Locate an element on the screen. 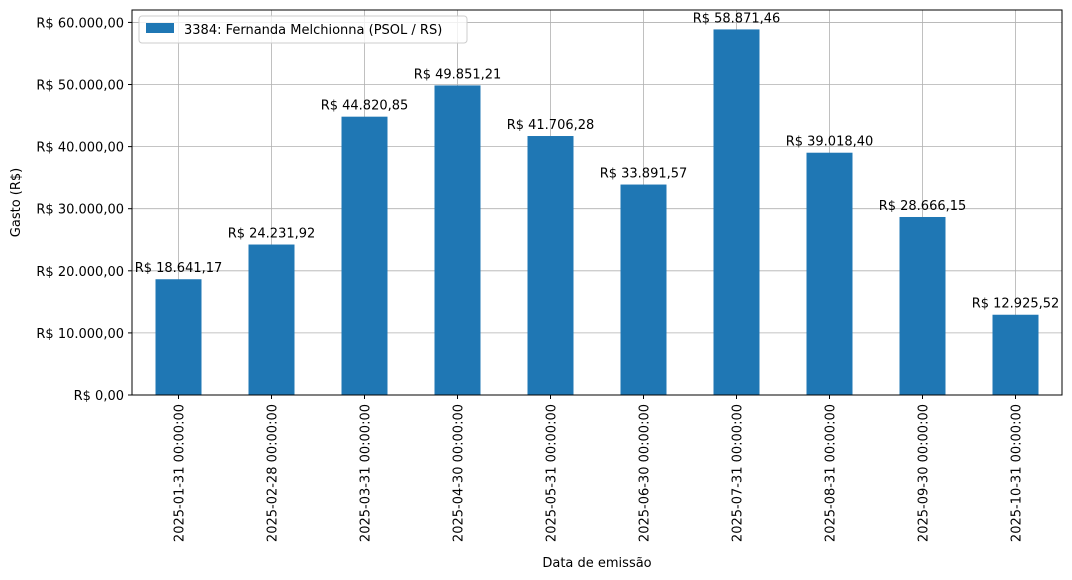 The height and width of the screenshot is (580, 1072). data-label: R$ 33.891,57 is located at coordinates (644, 174).